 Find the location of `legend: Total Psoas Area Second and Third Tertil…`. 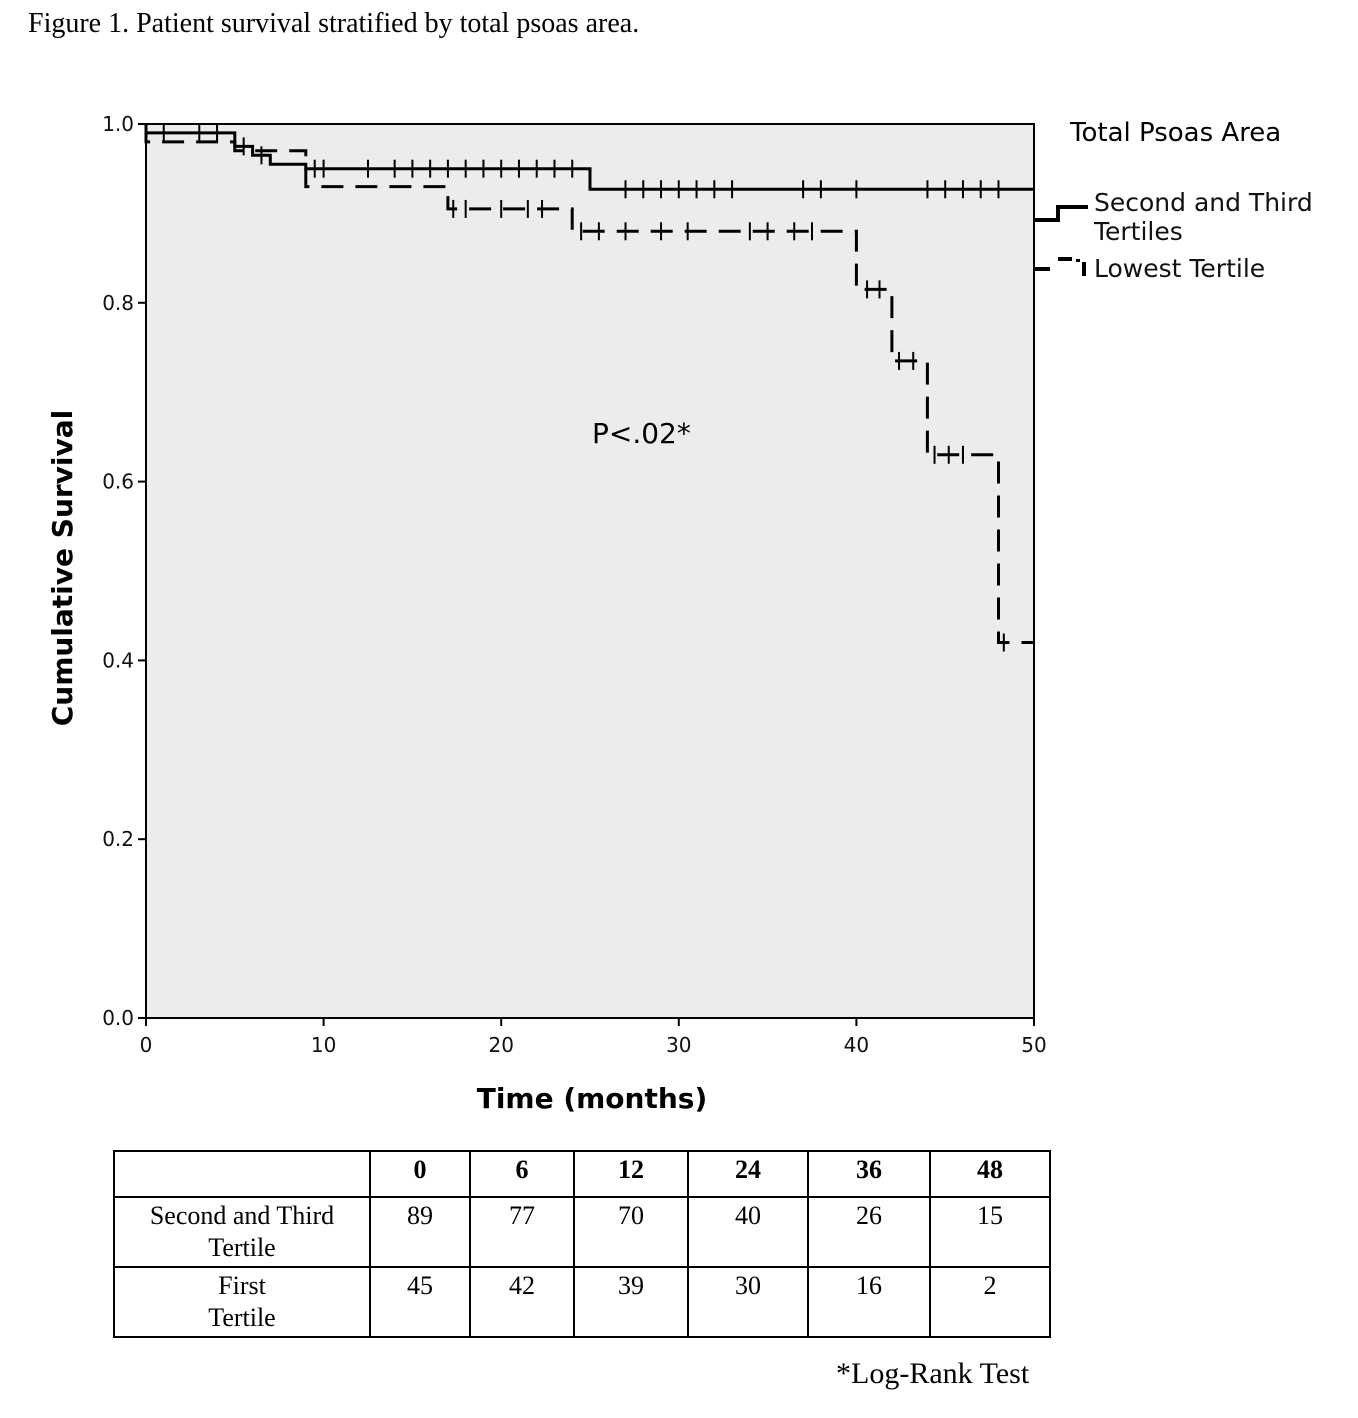

legend: Total Psoas Area Second and Third Tertil… is located at coordinates (1173, 200).